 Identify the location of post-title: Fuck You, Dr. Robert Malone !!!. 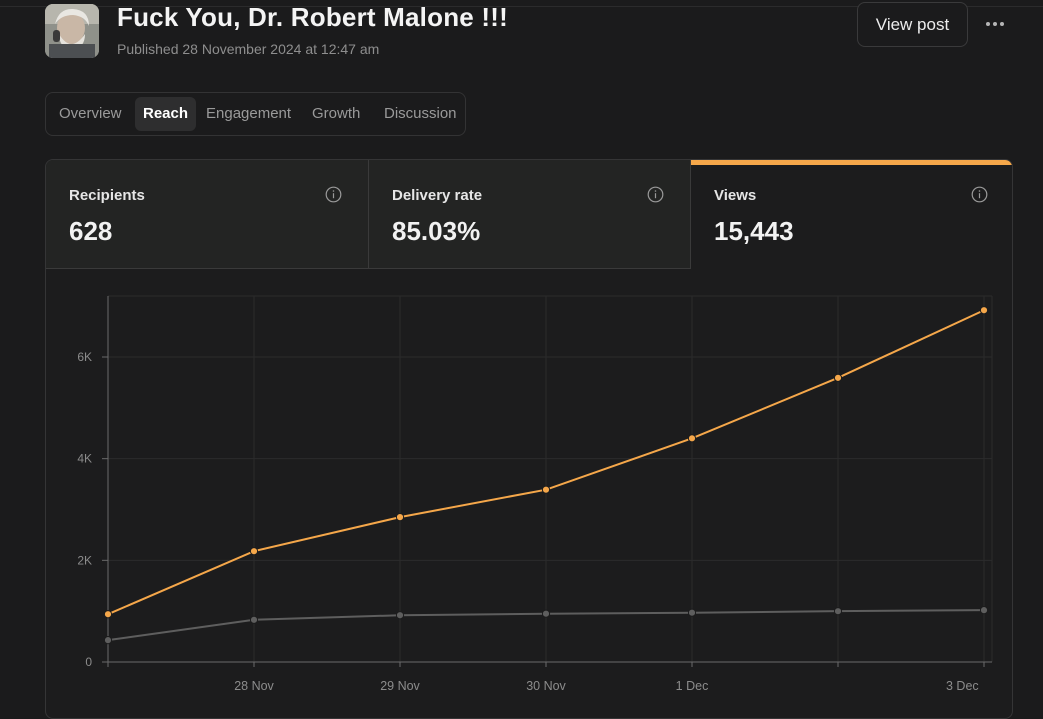
(312, 17).